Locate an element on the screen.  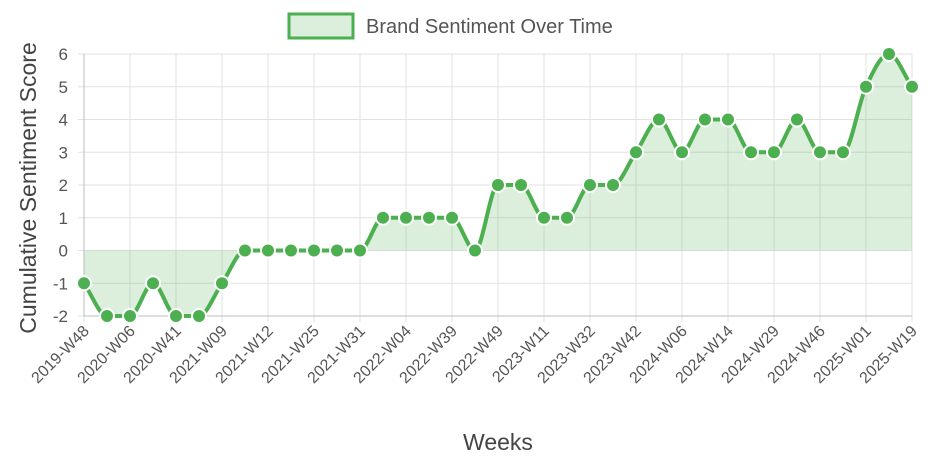
y-tick-label: 4 is located at coordinates (63, 120).